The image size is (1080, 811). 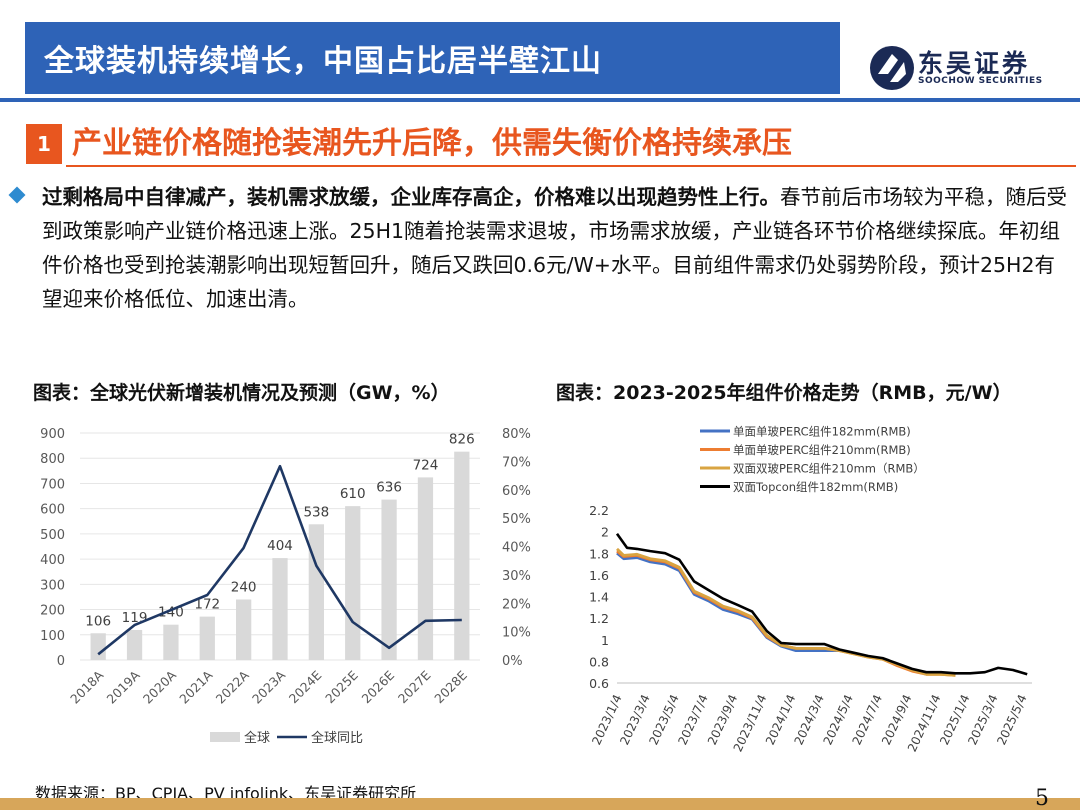 I want to click on y-tick-label-right: 70%, so click(x=516, y=462).